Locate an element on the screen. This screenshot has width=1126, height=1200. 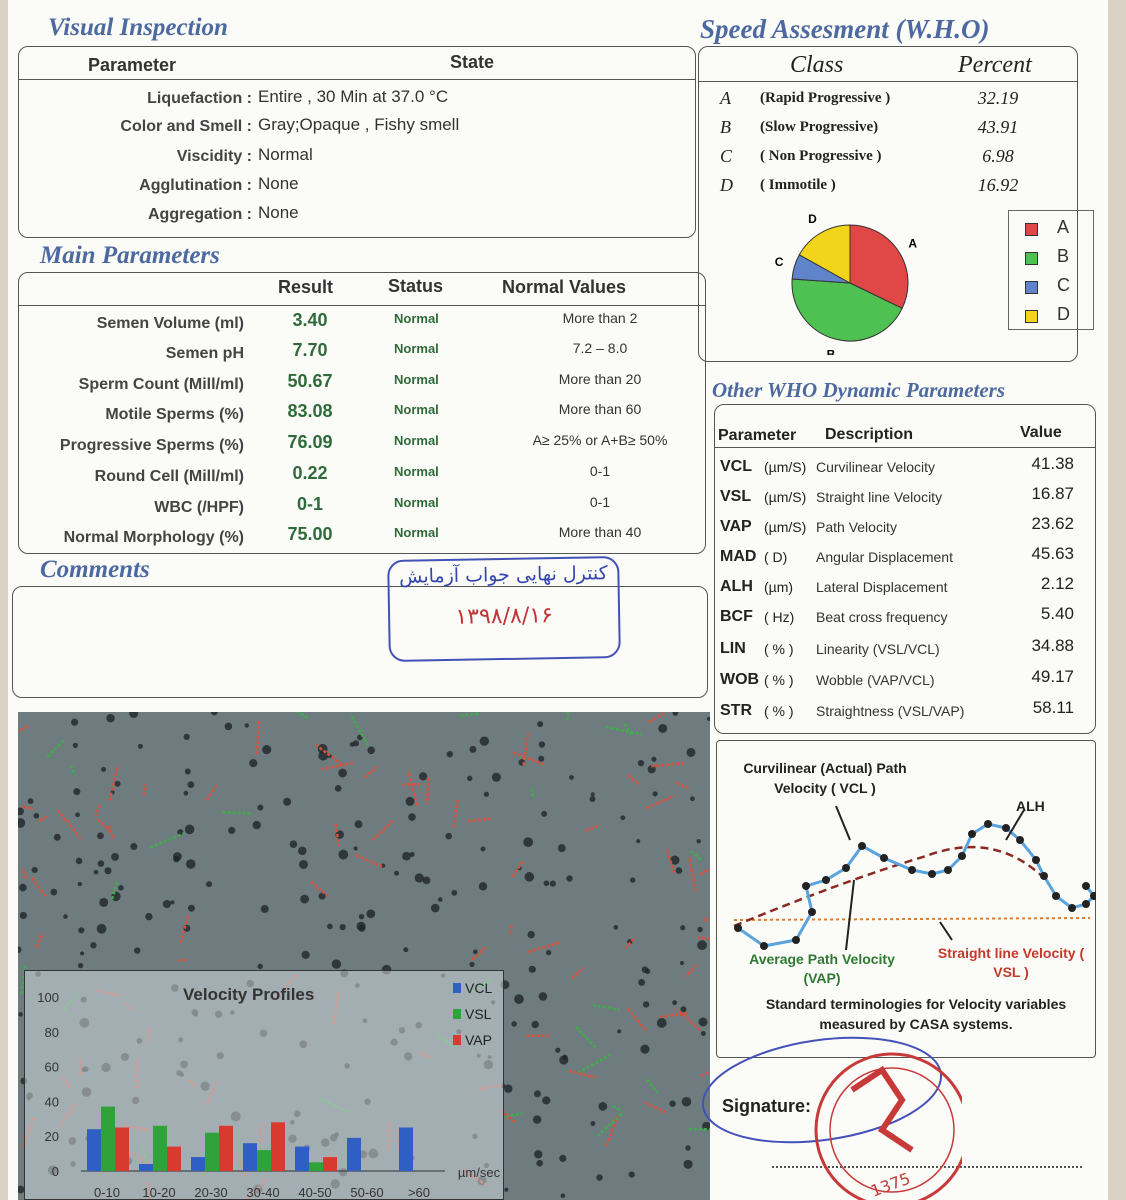
speed-row-code: A is located at coordinates (725, 98).